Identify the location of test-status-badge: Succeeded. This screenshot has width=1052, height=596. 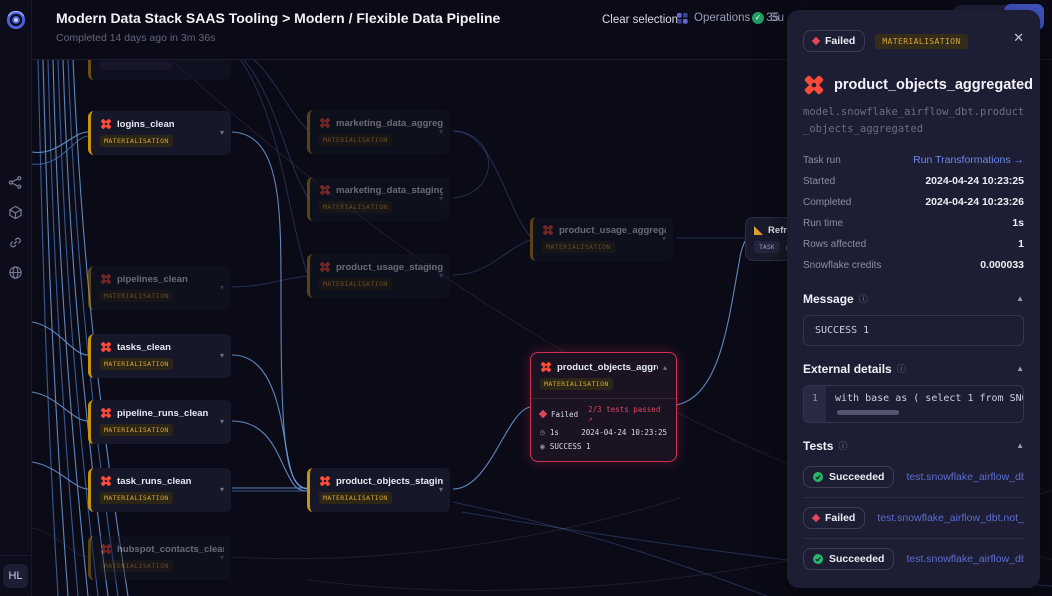
(849, 476).